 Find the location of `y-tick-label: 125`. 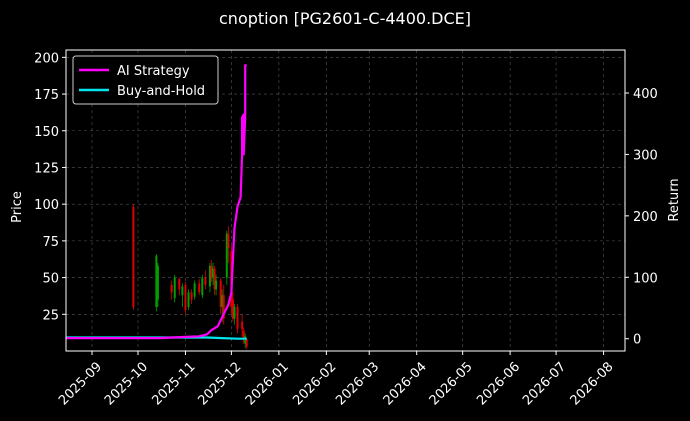

y-tick-label: 125 is located at coordinates (46, 168).